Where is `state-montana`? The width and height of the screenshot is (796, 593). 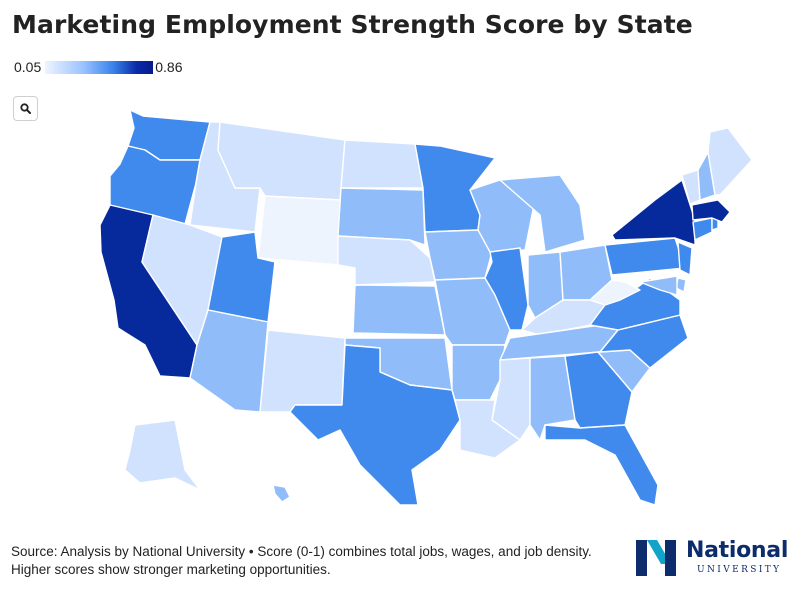
state-montana is located at coordinates (281, 161).